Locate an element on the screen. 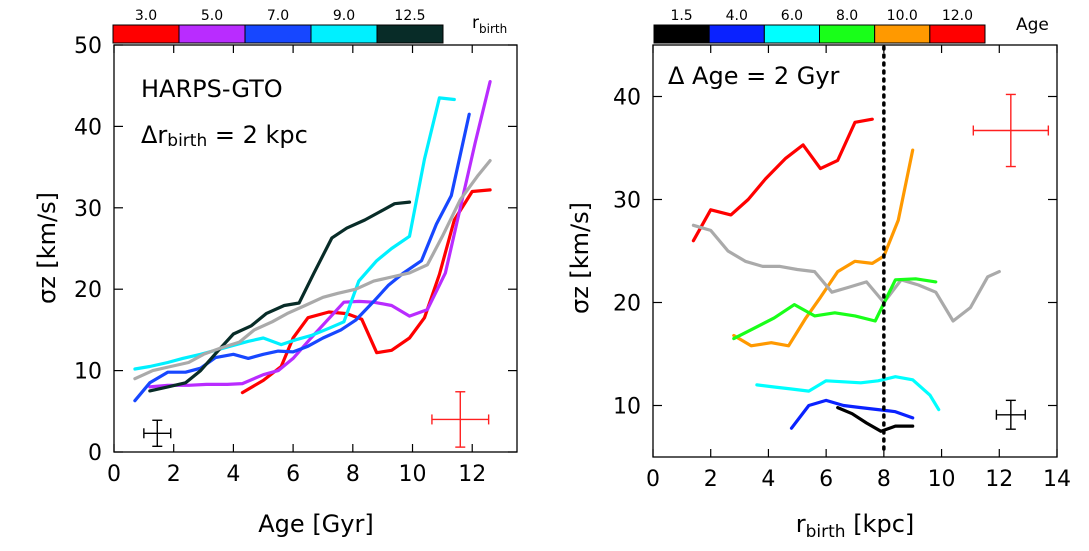 This screenshot has height=551, width=1089. x-tick-label: 14 is located at coordinates (1057, 479).